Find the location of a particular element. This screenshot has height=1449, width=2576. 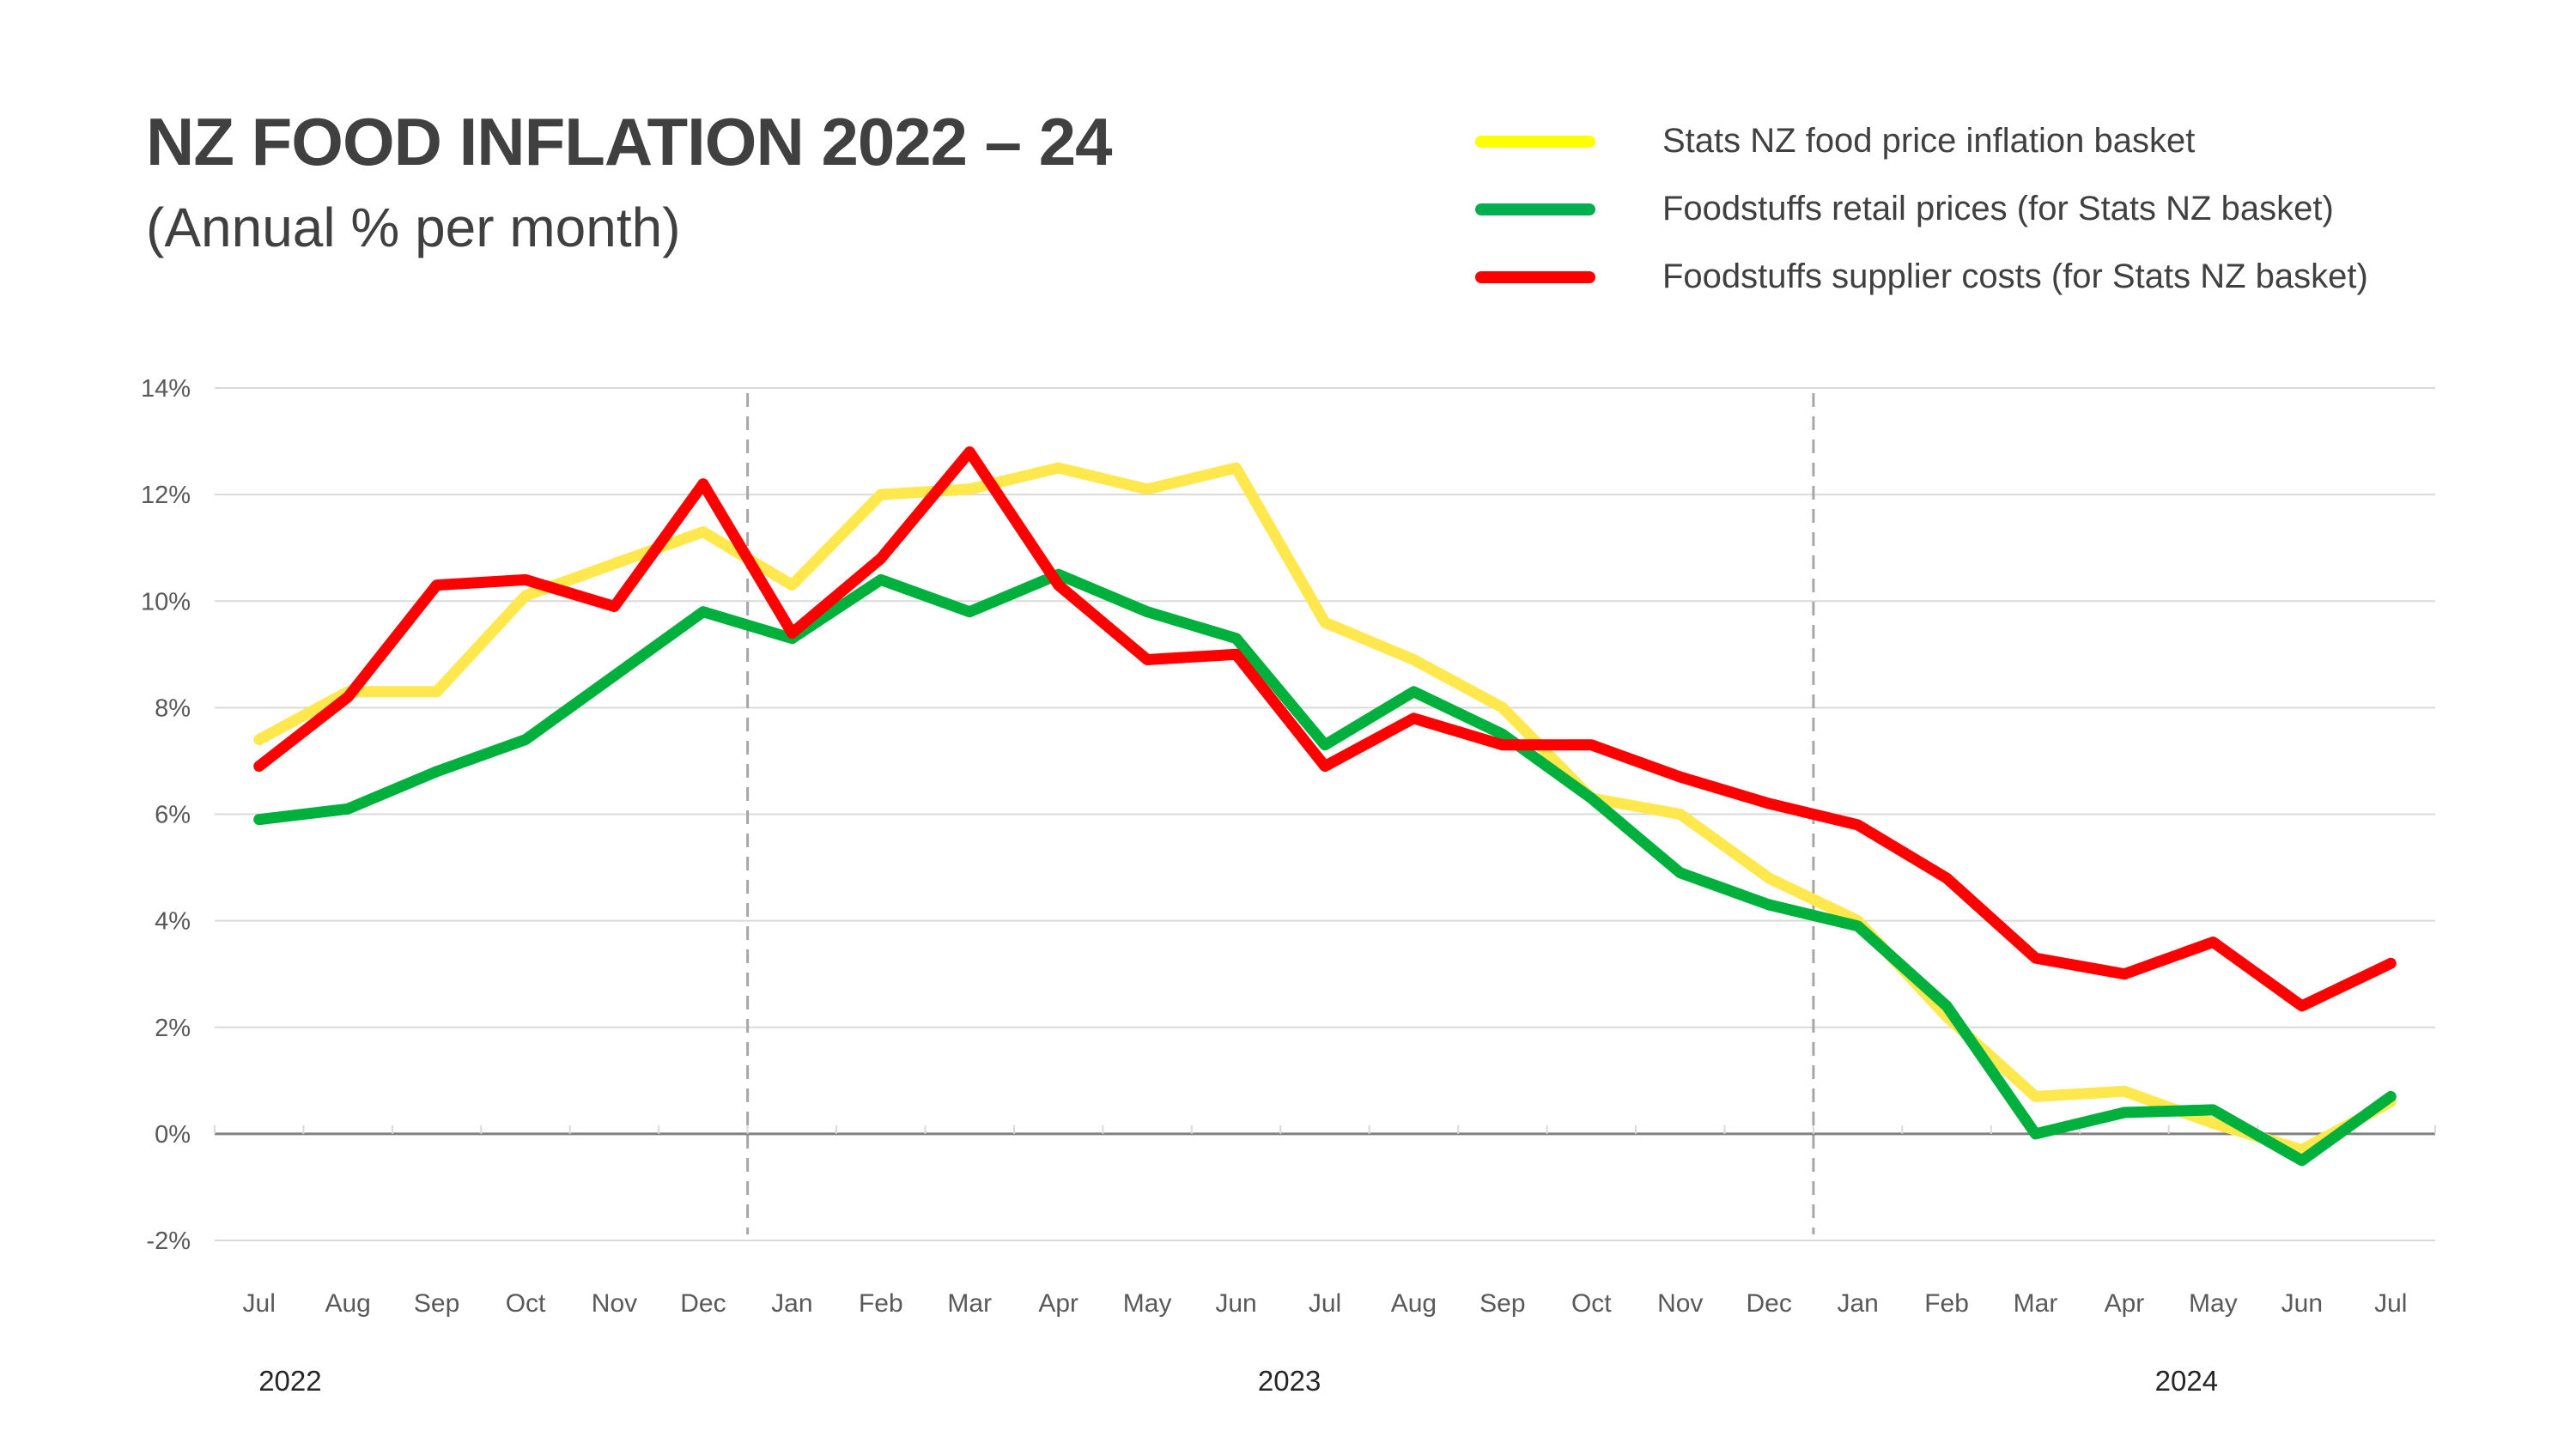

year-label: 2023 is located at coordinates (1290, 1381).